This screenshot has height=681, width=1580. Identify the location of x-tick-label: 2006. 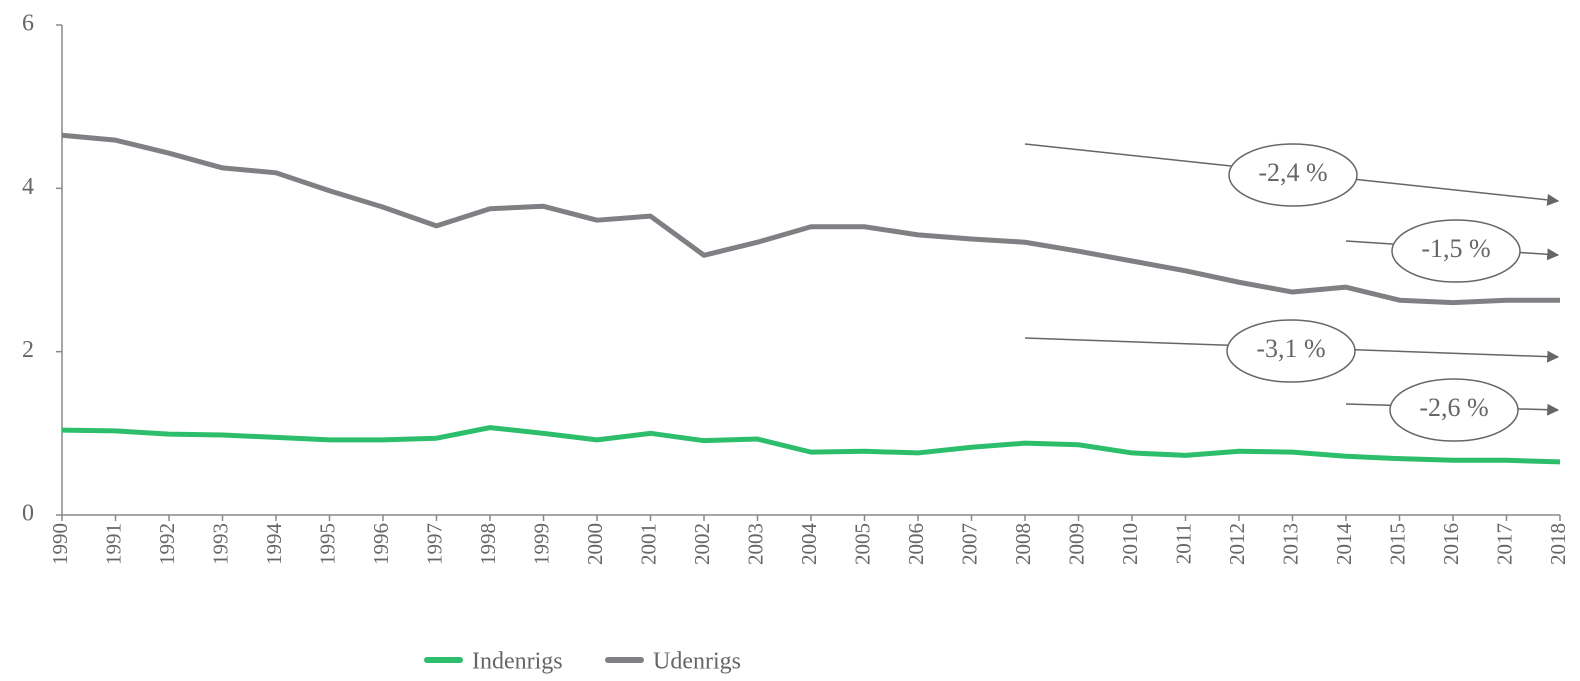
(916, 544).